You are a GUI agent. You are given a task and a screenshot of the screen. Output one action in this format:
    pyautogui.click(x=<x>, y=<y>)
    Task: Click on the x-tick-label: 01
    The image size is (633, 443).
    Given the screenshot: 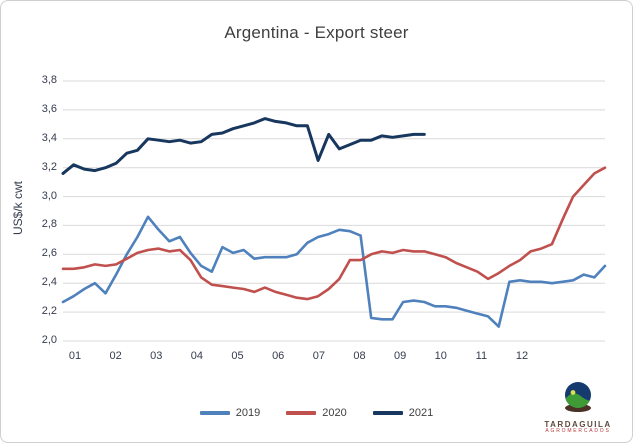 What is the action you would take?
    pyautogui.click(x=75, y=356)
    